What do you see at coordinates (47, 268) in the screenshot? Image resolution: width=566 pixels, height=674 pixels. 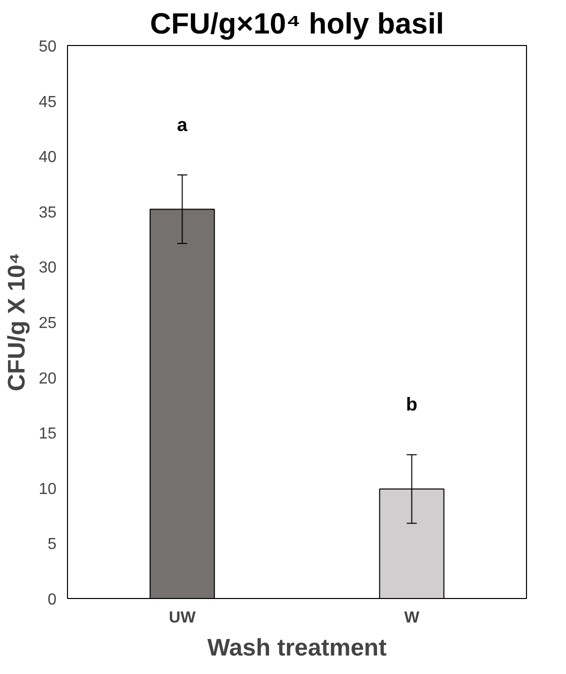 I see `y-tick-label: 30` at bounding box center [47, 268].